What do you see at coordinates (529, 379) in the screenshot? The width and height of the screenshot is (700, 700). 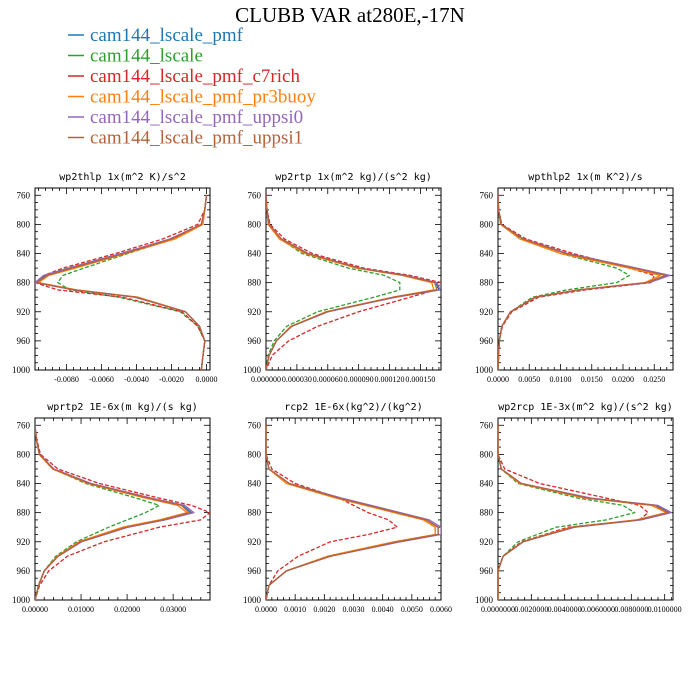 I see `x-tick-label: 0.0050` at bounding box center [529, 379].